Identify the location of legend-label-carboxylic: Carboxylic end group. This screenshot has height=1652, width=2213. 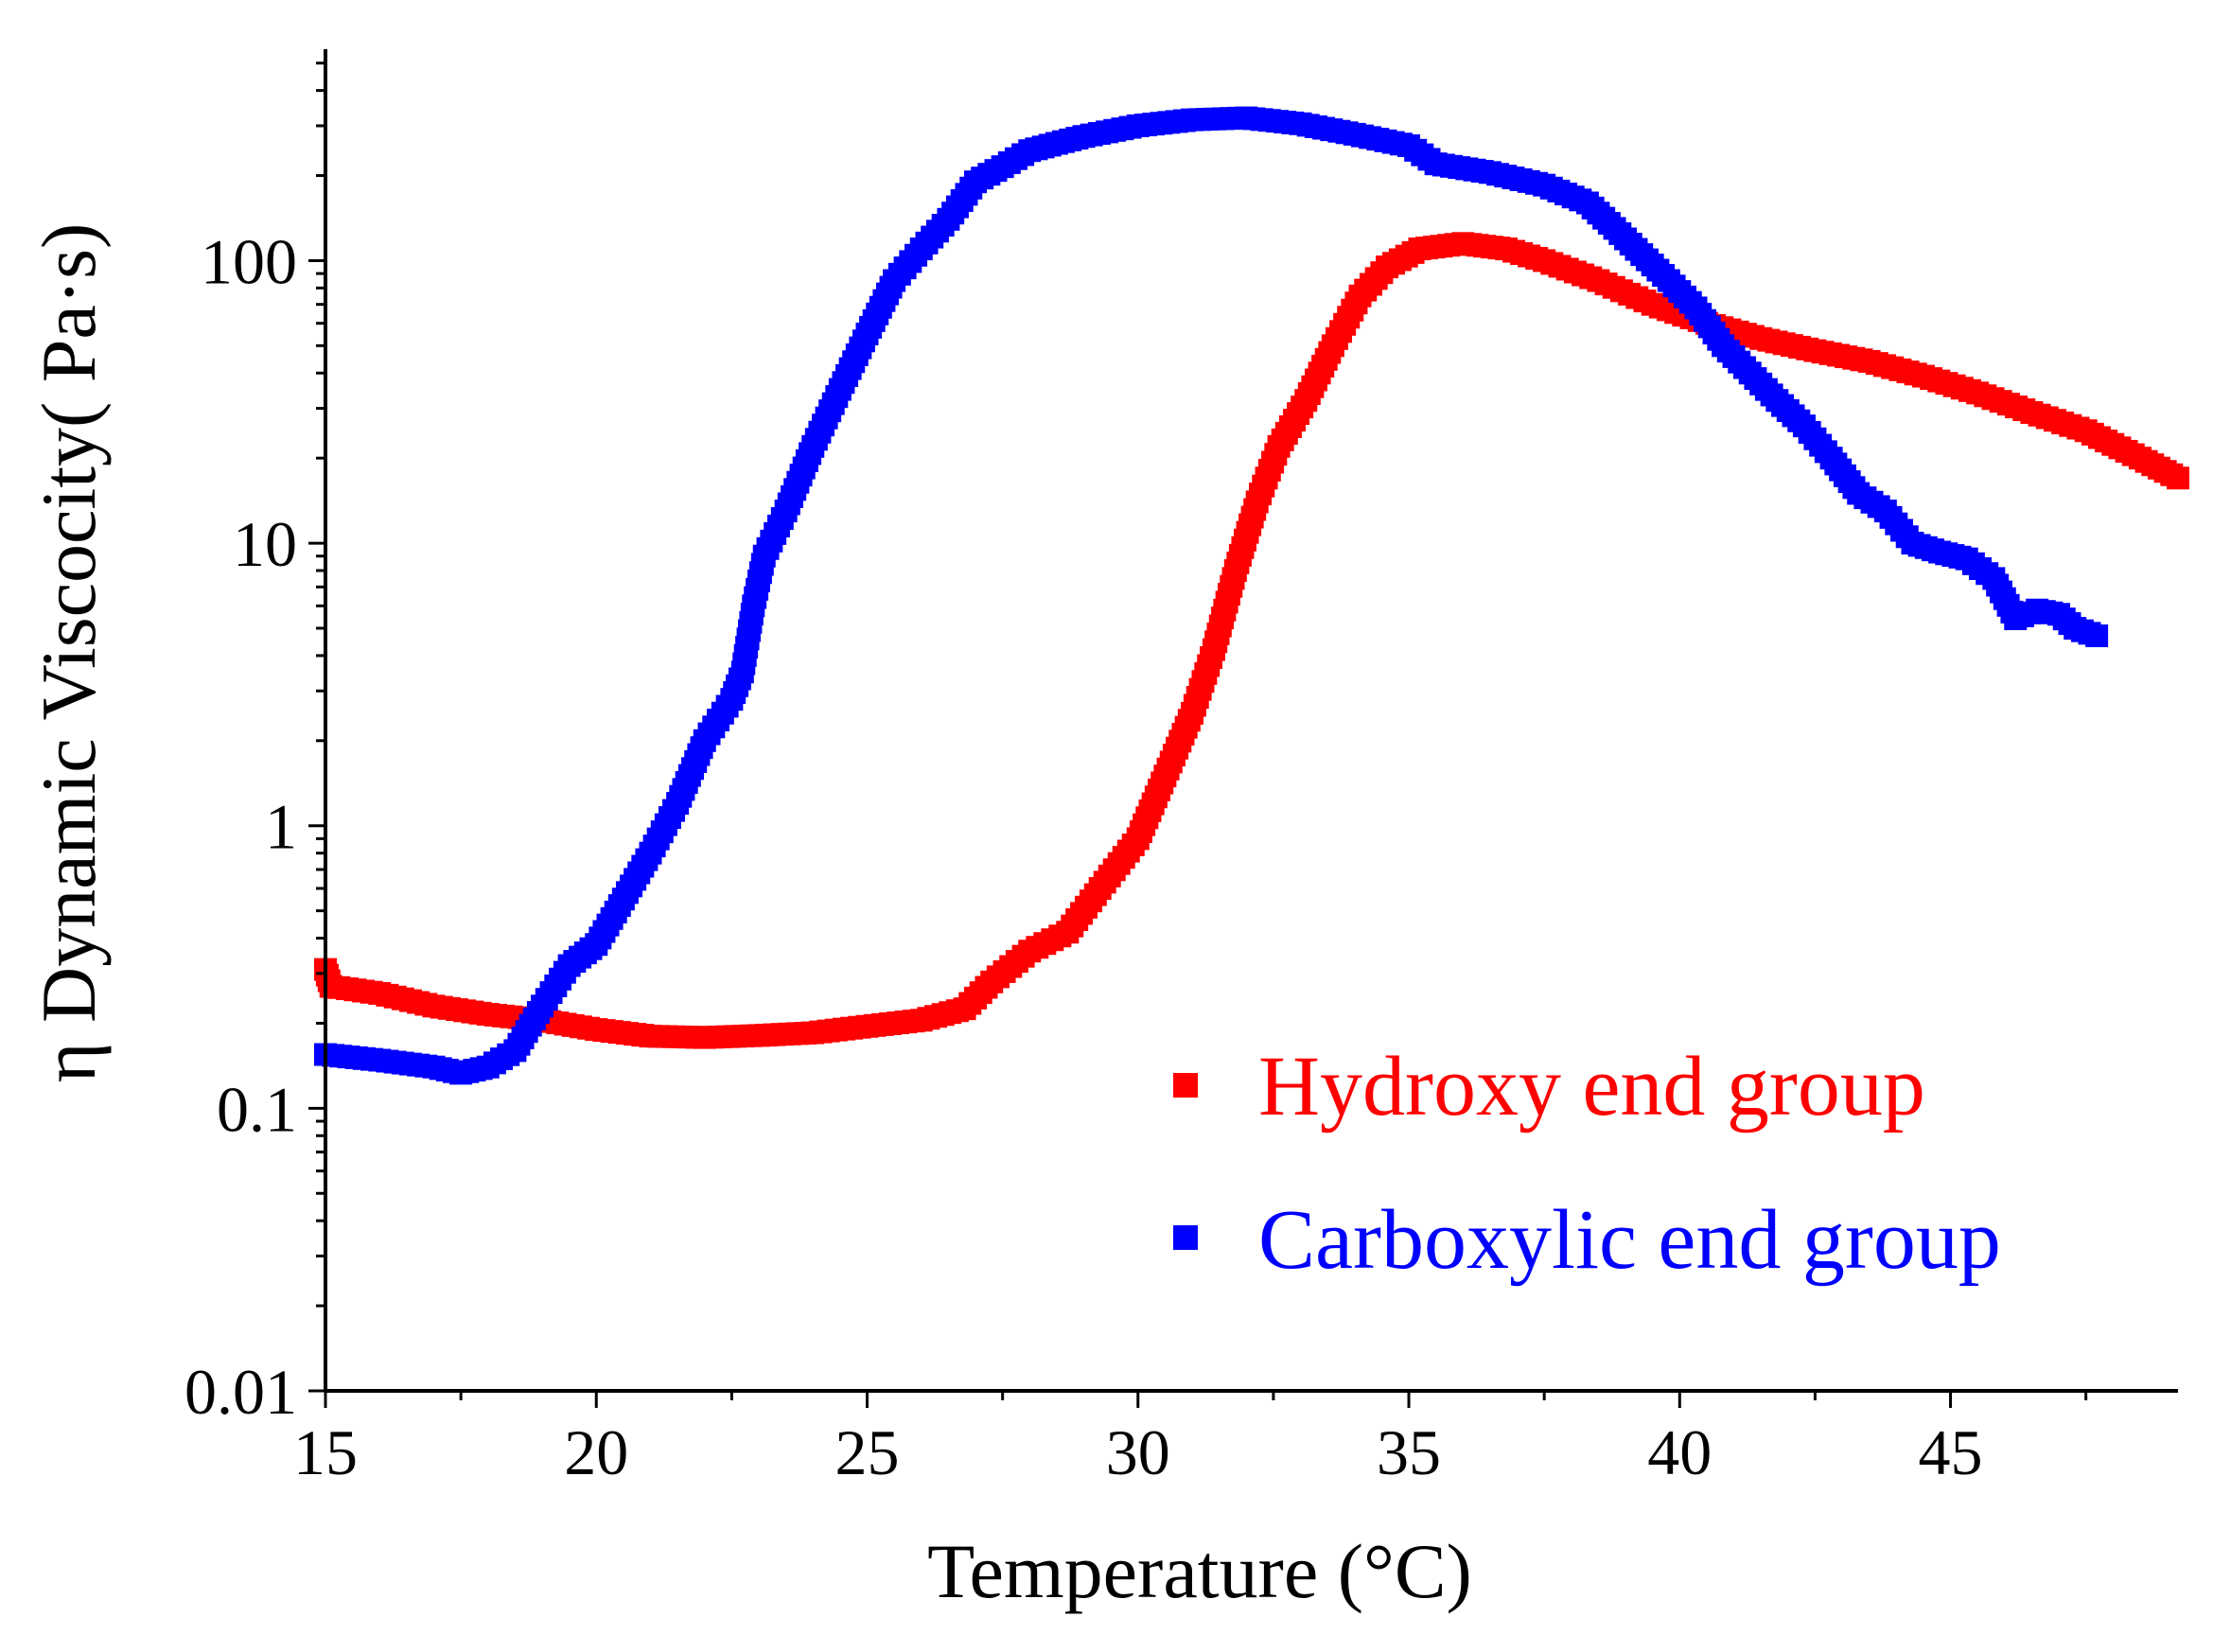
(1629, 1240).